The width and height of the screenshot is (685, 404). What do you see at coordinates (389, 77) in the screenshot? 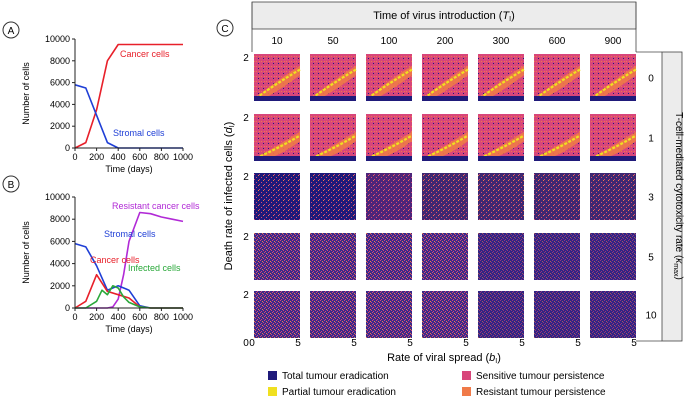
I see `heatmap-cell-row0-col100` at bounding box center [389, 77].